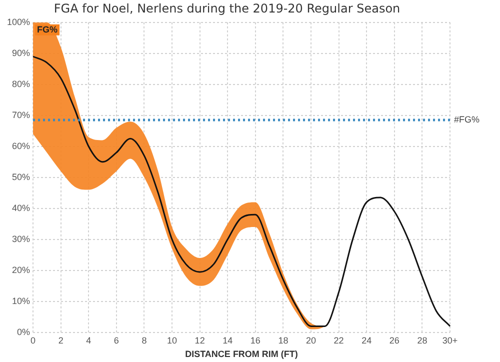 The height and width of the screenshot is (362, 500). I want to click on y-tick-label: 60%, so click(21, 145).